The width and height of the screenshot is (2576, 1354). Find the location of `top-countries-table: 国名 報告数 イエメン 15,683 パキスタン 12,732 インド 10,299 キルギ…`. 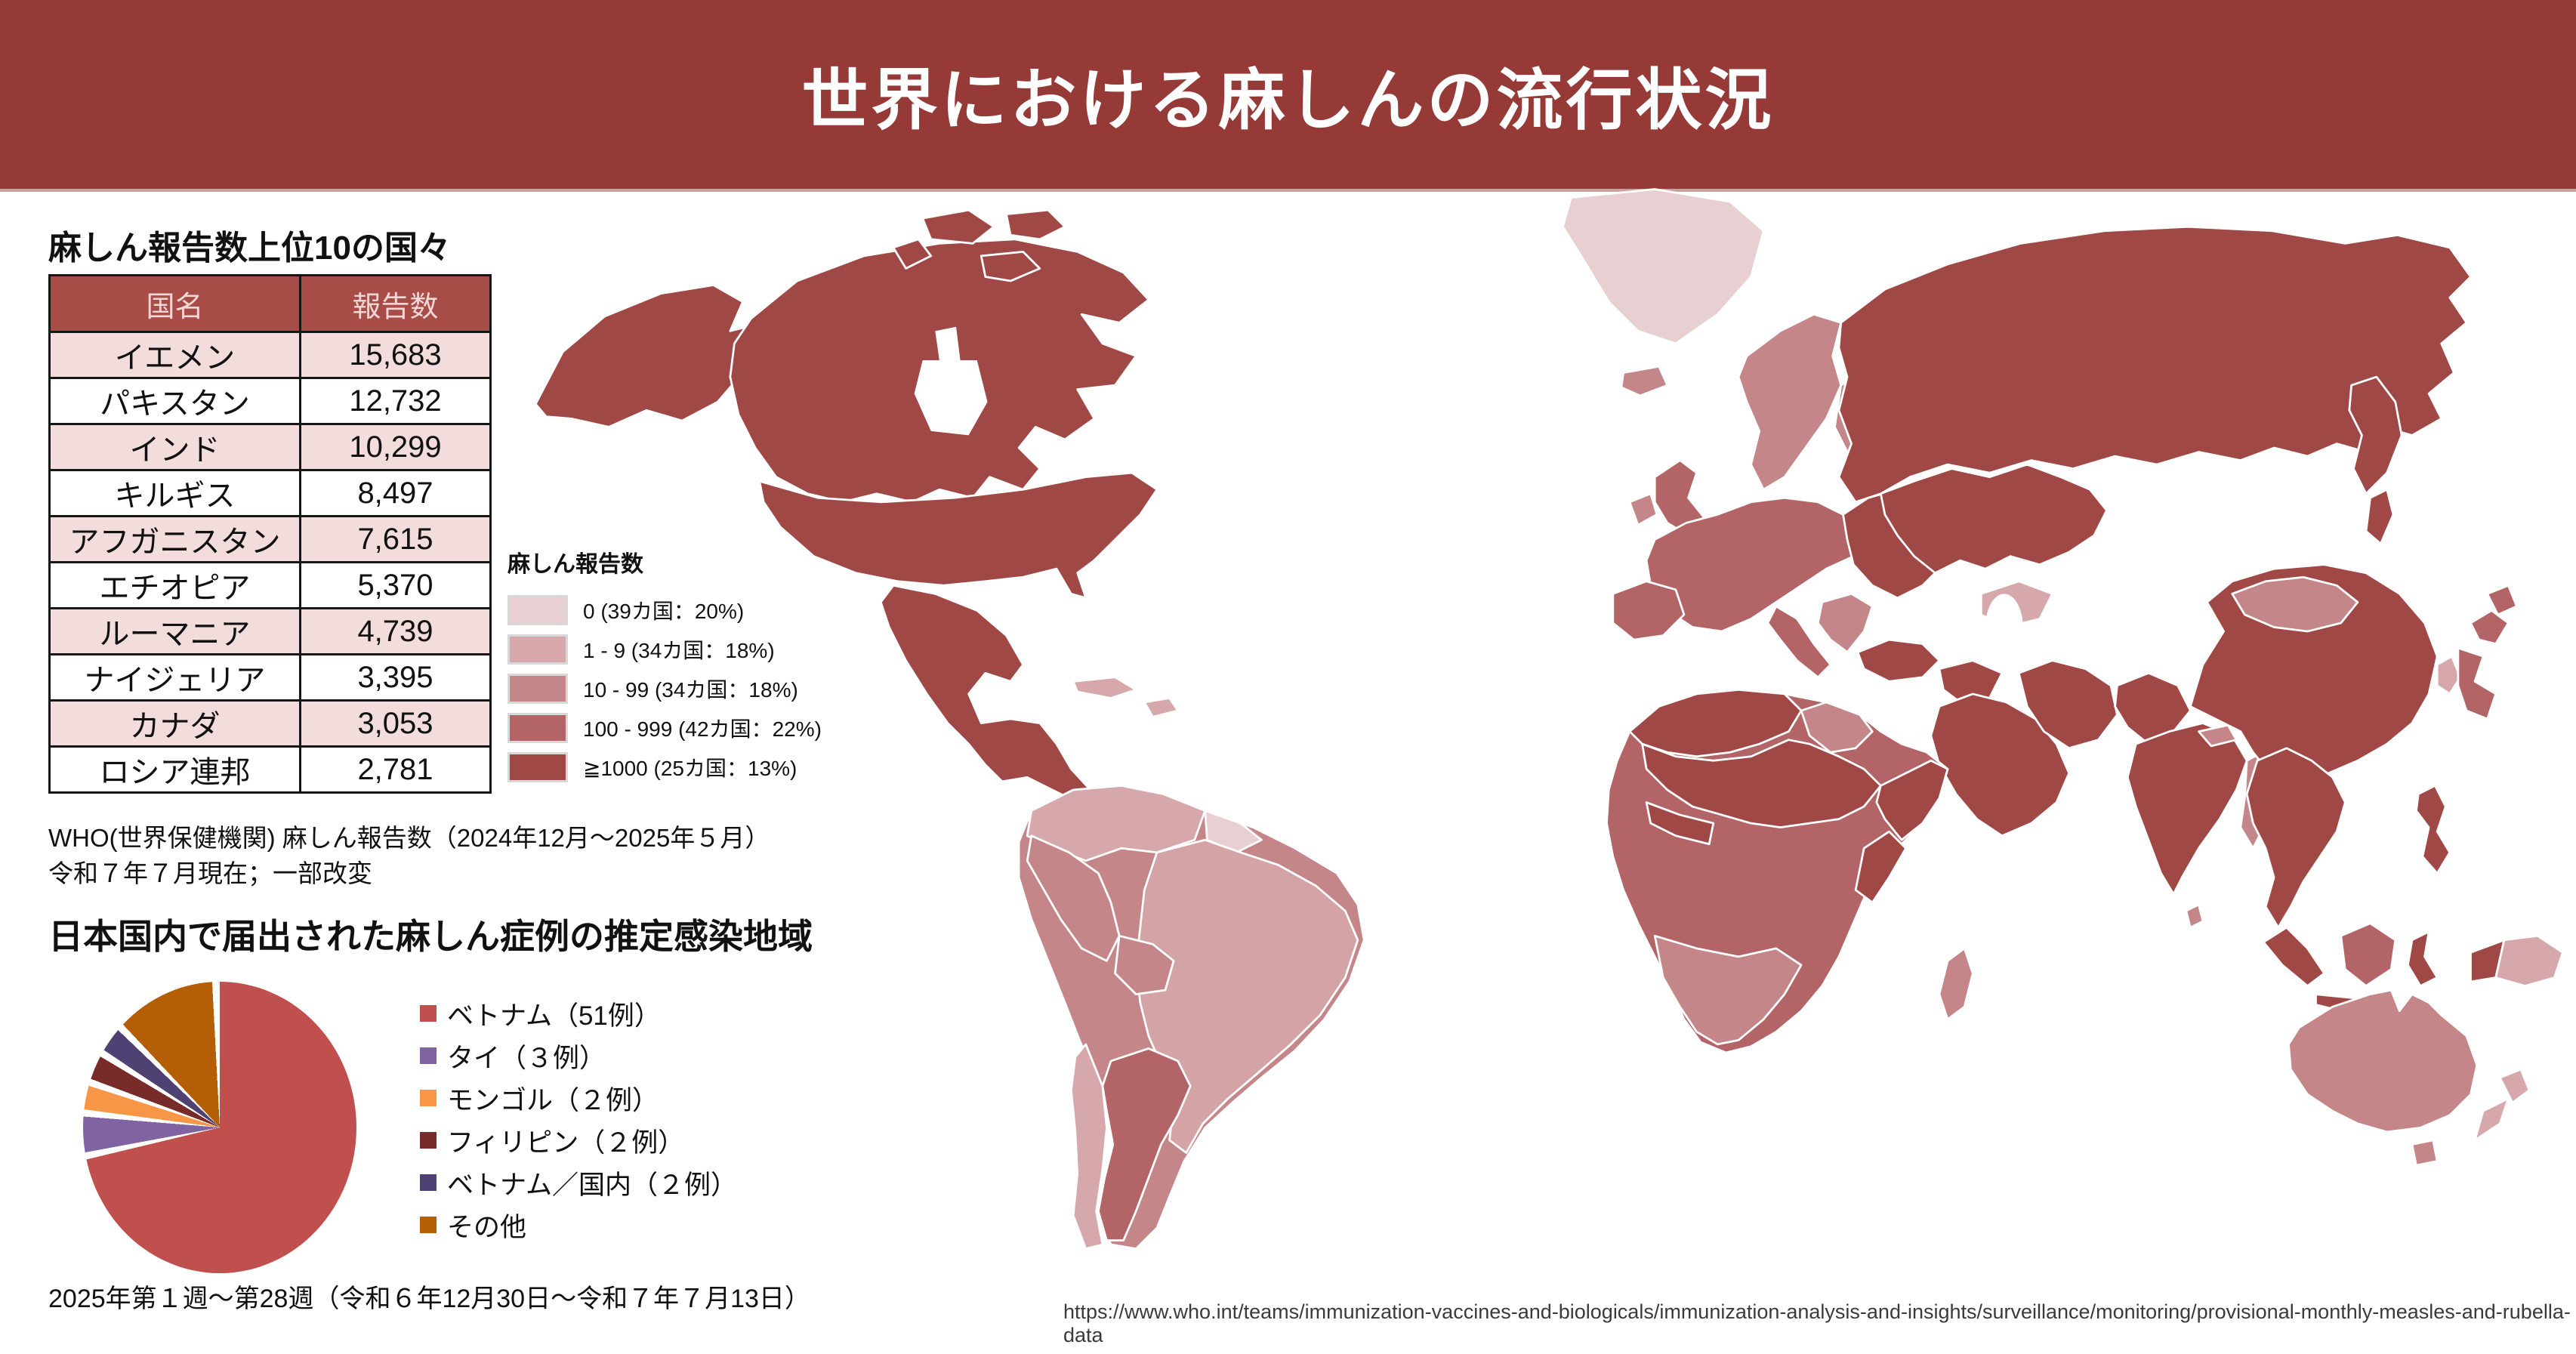

top-countries-table: 国名 報告数 イエメン 15,683 パキスタン 12,732 インド 10,299 キルギ… is located at coordinates (270, 534).